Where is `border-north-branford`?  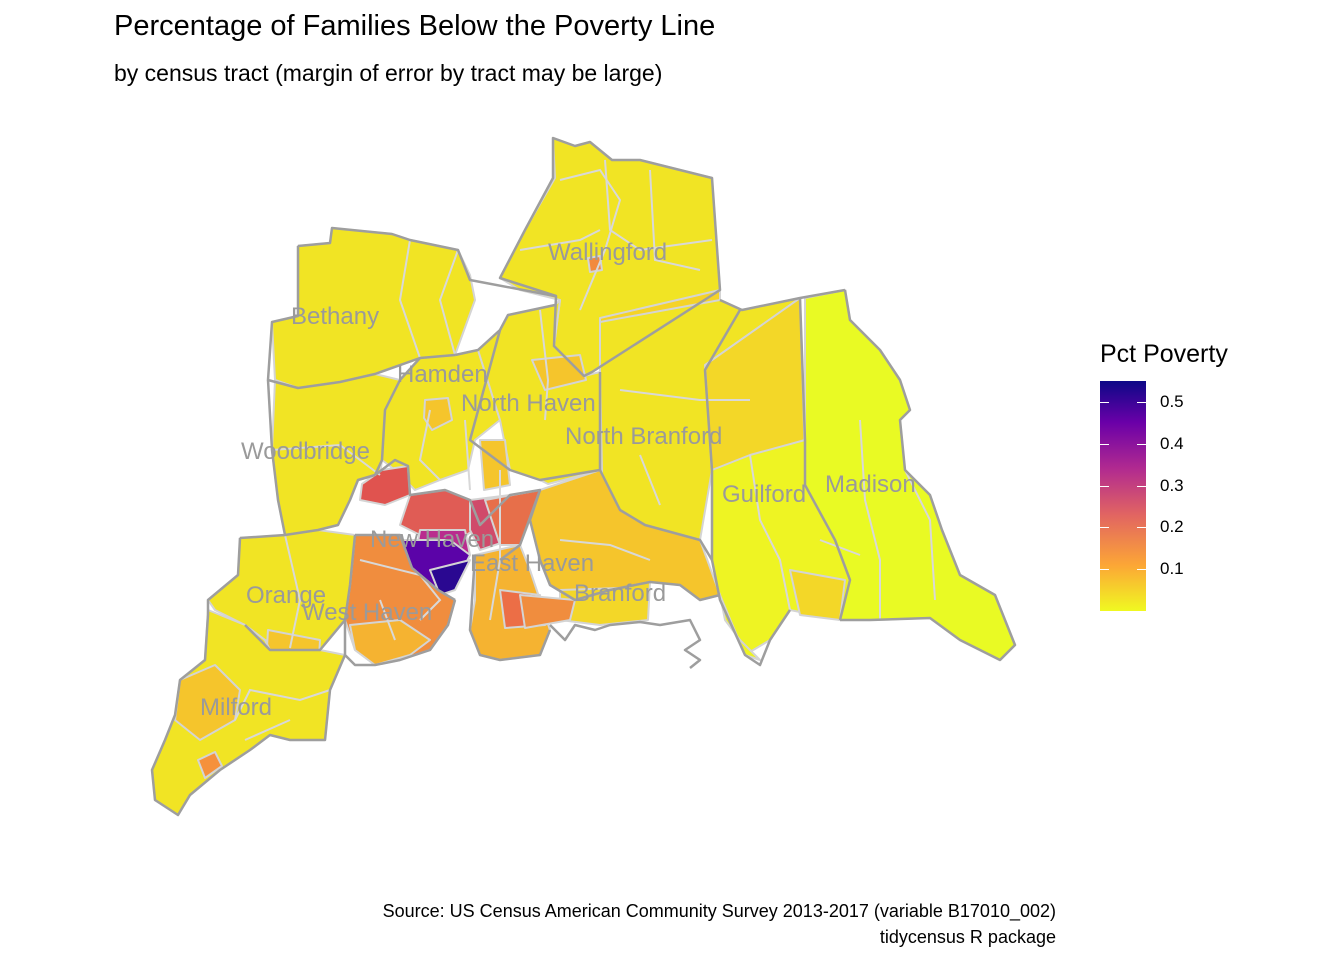 border-north-branford is located at coordinates (722, 424).